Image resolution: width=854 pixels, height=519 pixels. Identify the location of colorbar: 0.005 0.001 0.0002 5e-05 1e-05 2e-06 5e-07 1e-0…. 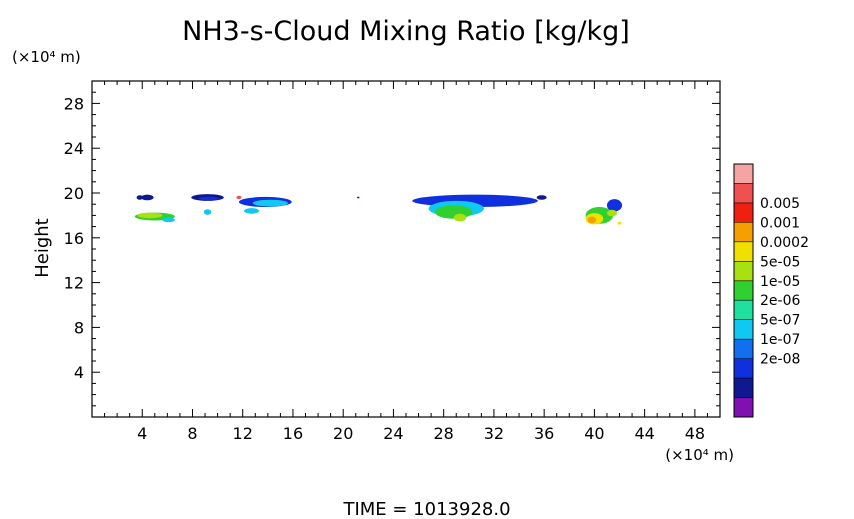
(771, 290).